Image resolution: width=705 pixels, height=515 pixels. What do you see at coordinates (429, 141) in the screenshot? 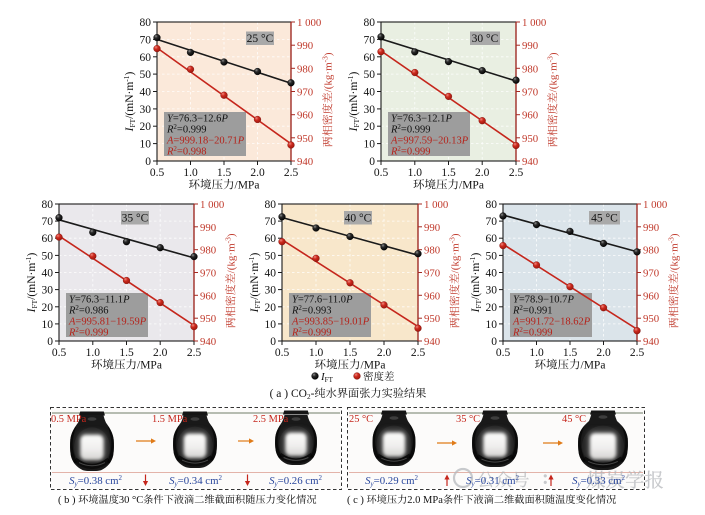
I see `svg-text: A=997.59−20.13P` at bounding box center [429, 141].